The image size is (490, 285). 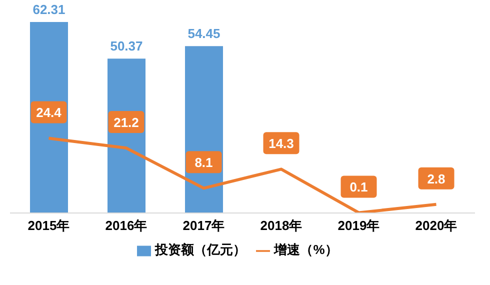 I want to click on data-label: 50.37, so click(x=126, y=46).